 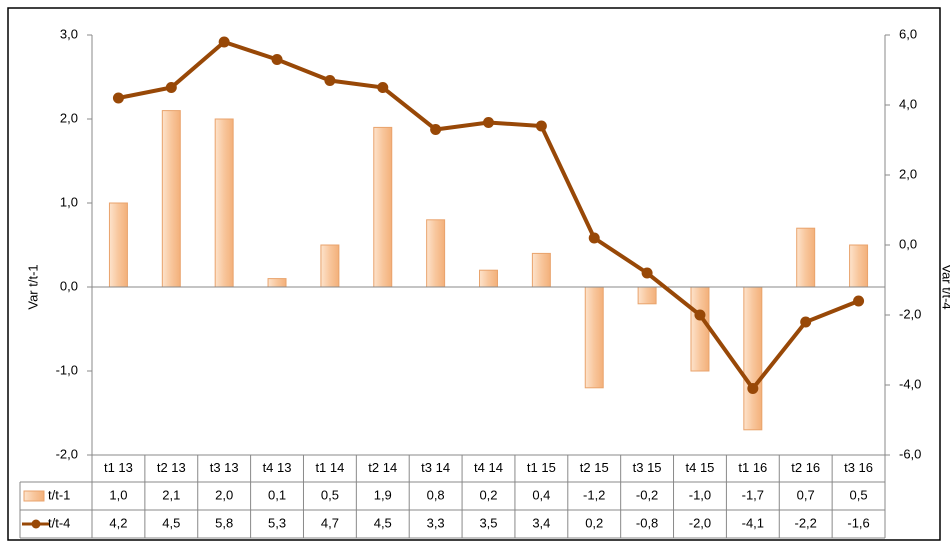 I want to click on table-value: 5,8, so click(x=224, y=522).